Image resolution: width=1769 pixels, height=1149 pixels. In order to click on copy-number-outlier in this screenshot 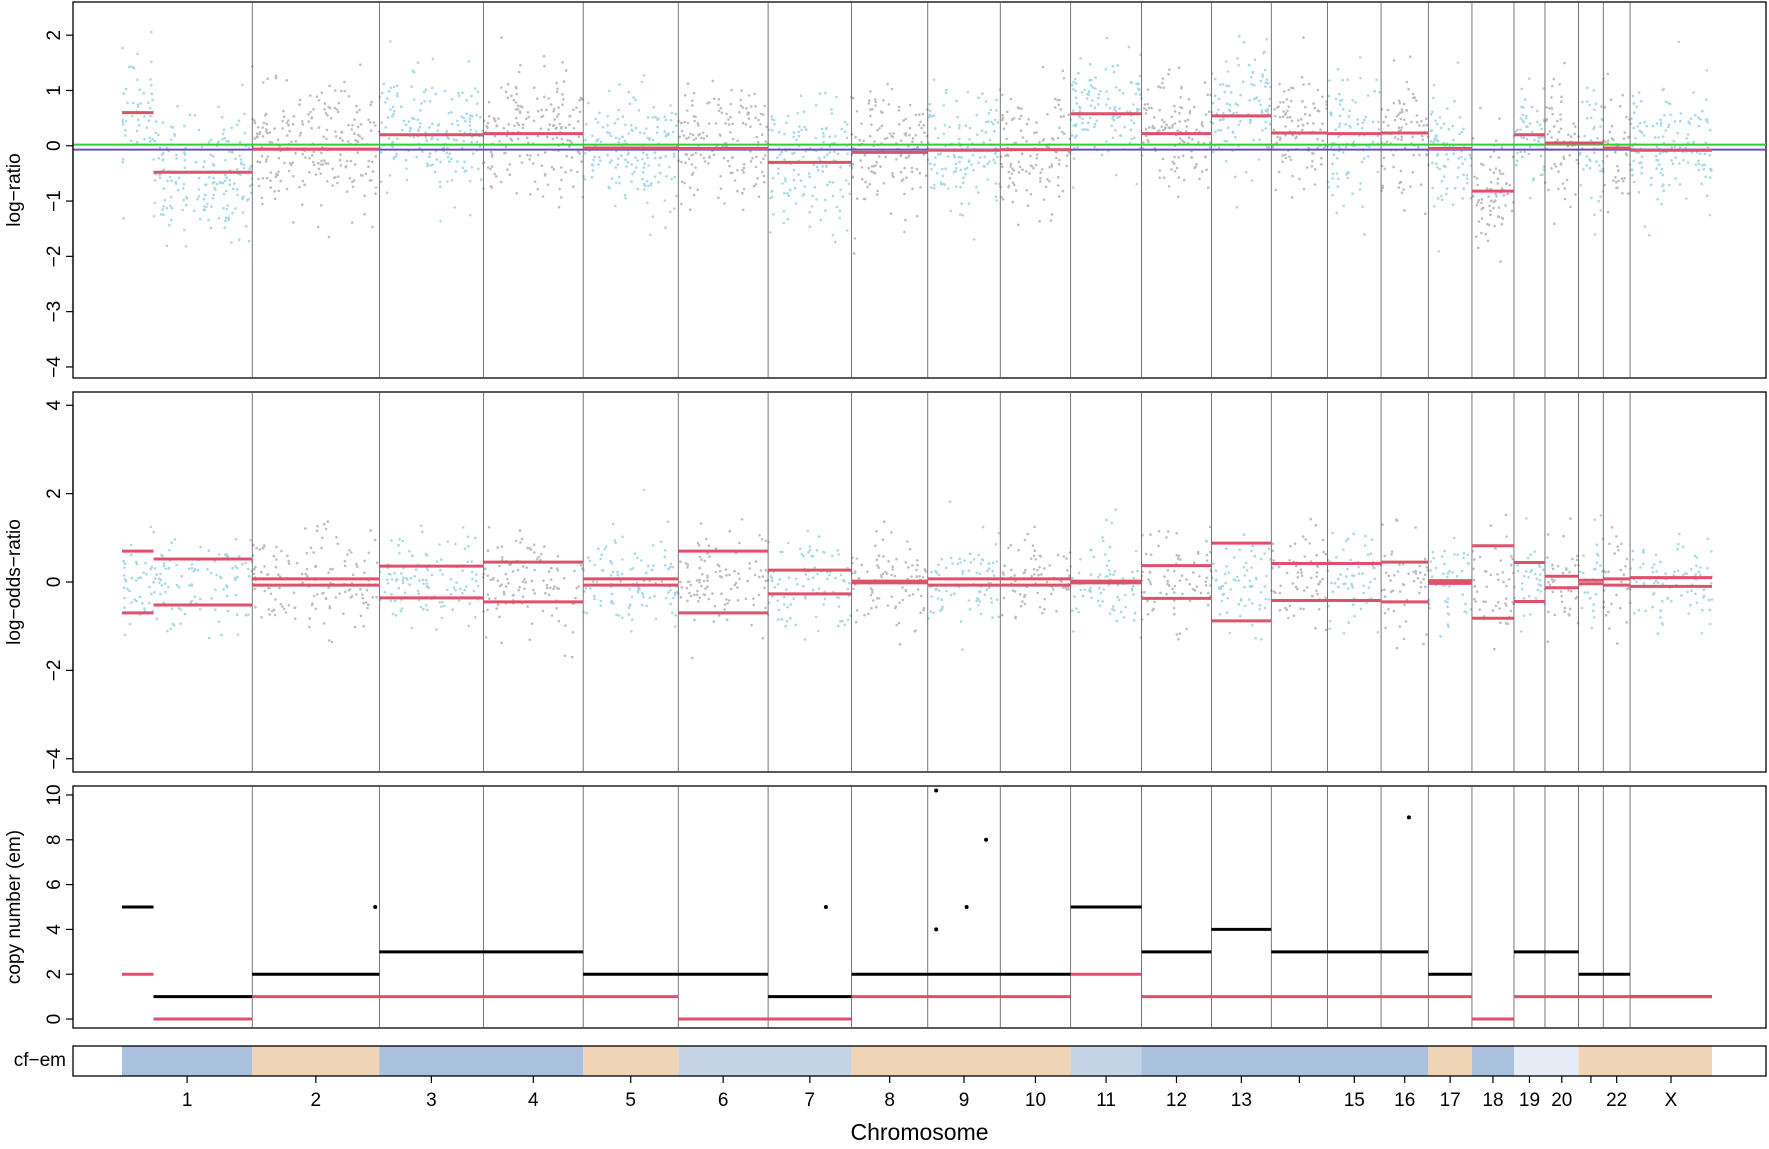, I will do `click(936, 790)`.